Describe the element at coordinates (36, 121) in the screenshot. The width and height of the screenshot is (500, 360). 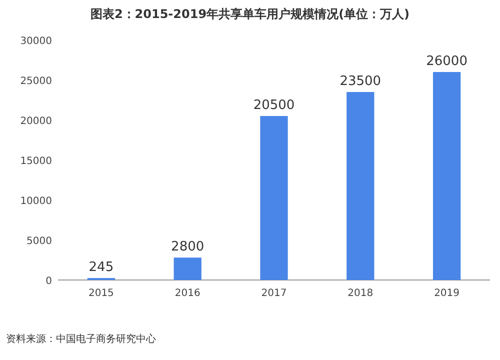
I see `y-tick-label: 20000` at that location.